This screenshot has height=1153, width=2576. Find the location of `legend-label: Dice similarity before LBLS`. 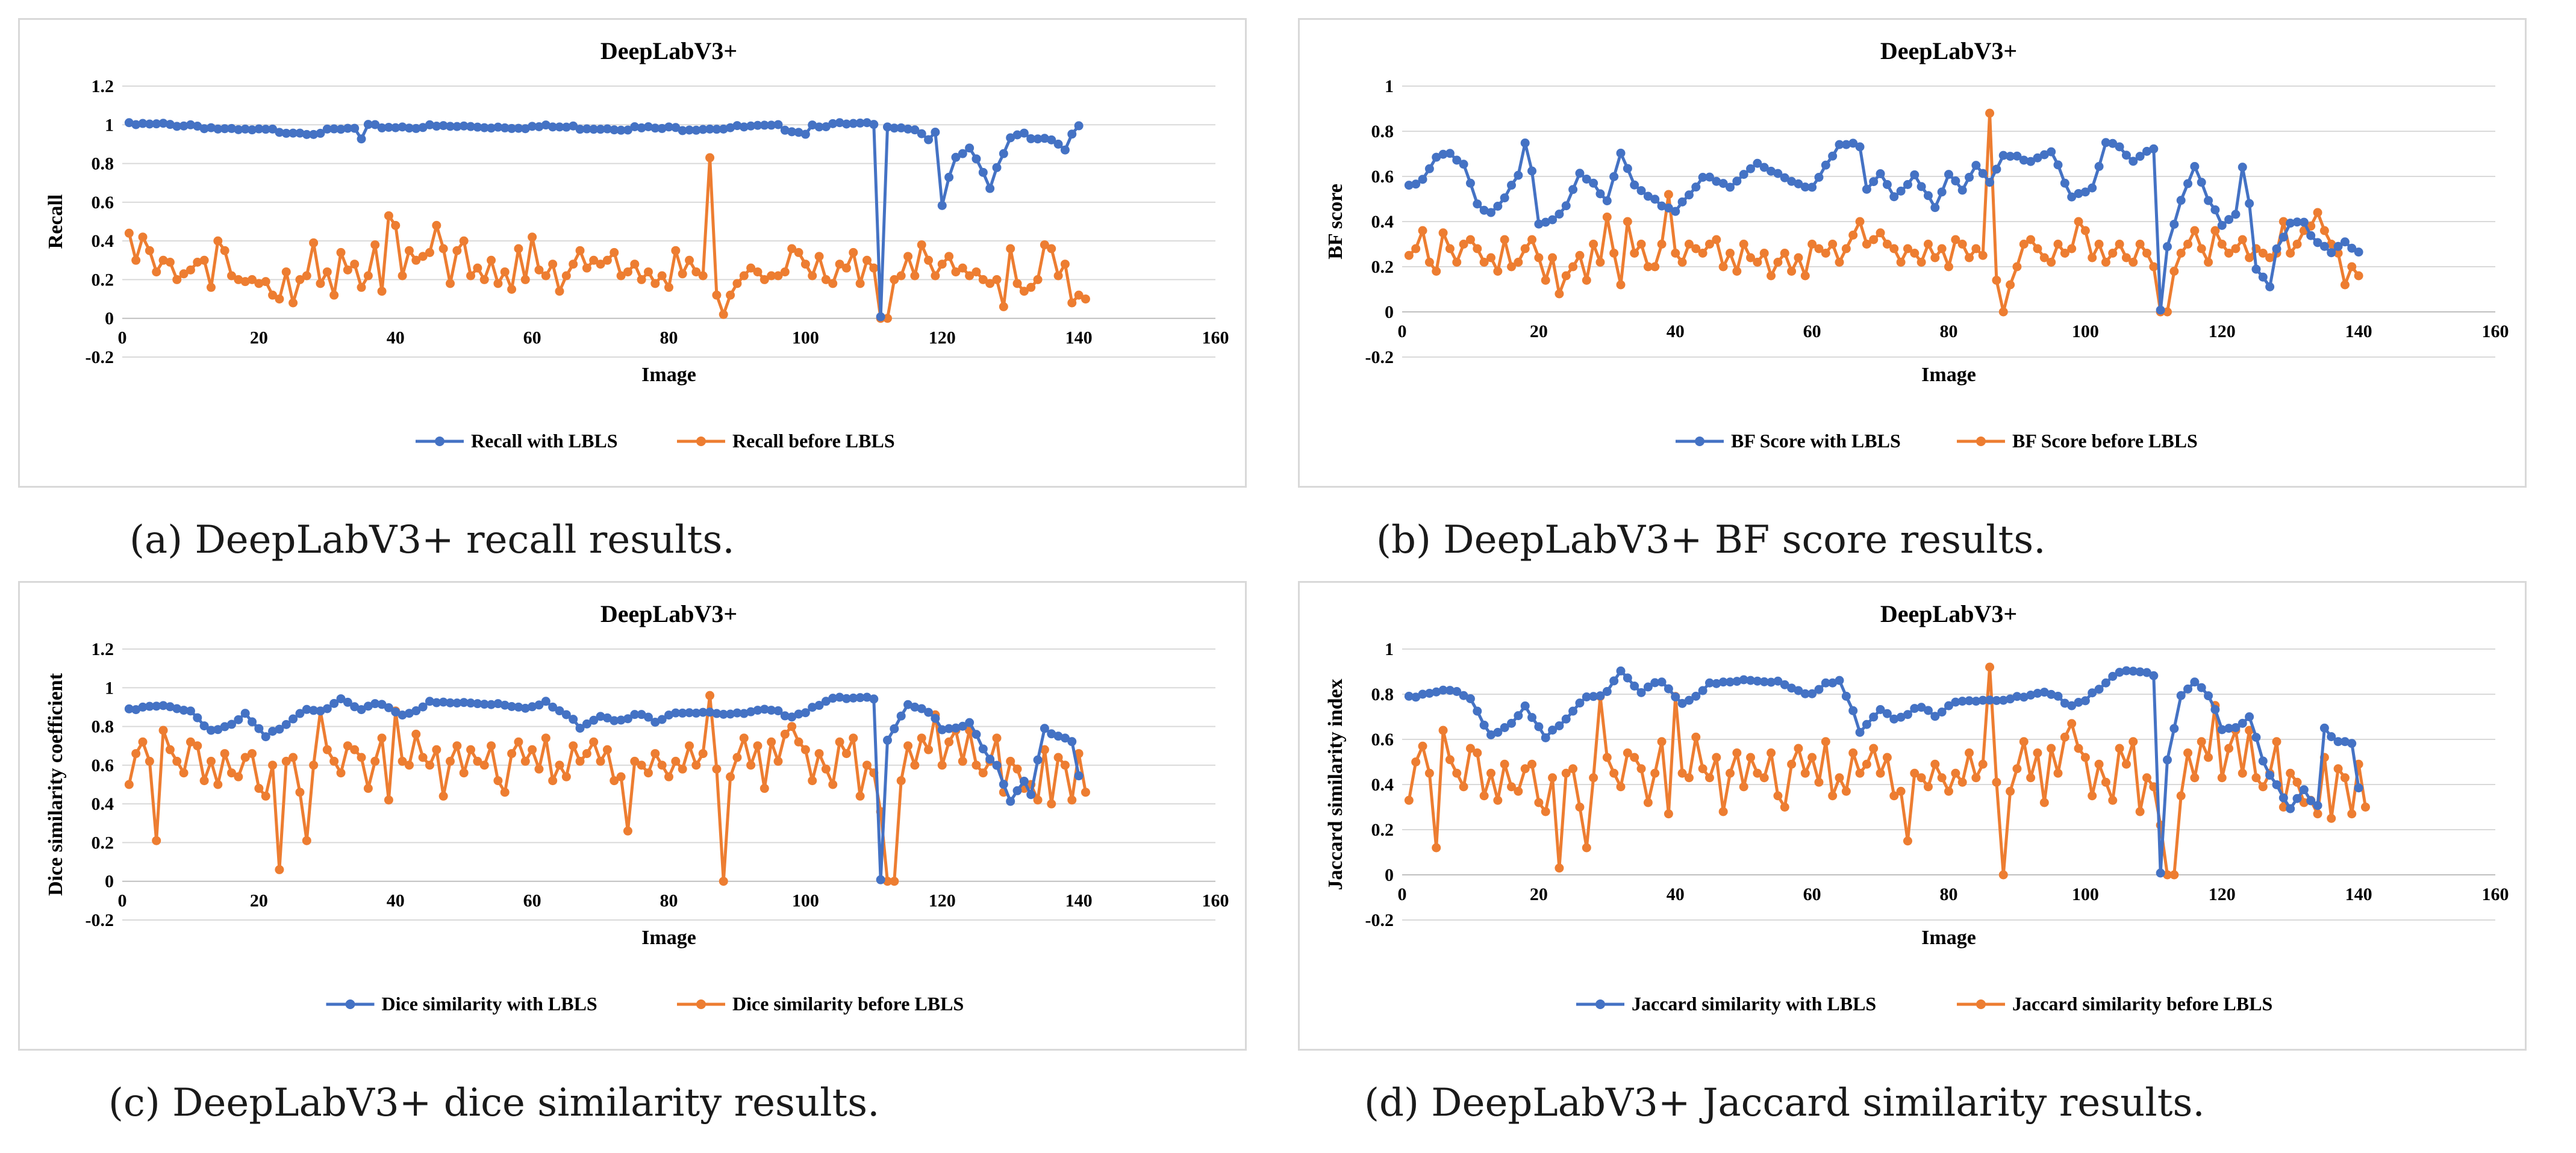

legend-label: Dice similarity before LBLS is located at coordinates (848, 1004).